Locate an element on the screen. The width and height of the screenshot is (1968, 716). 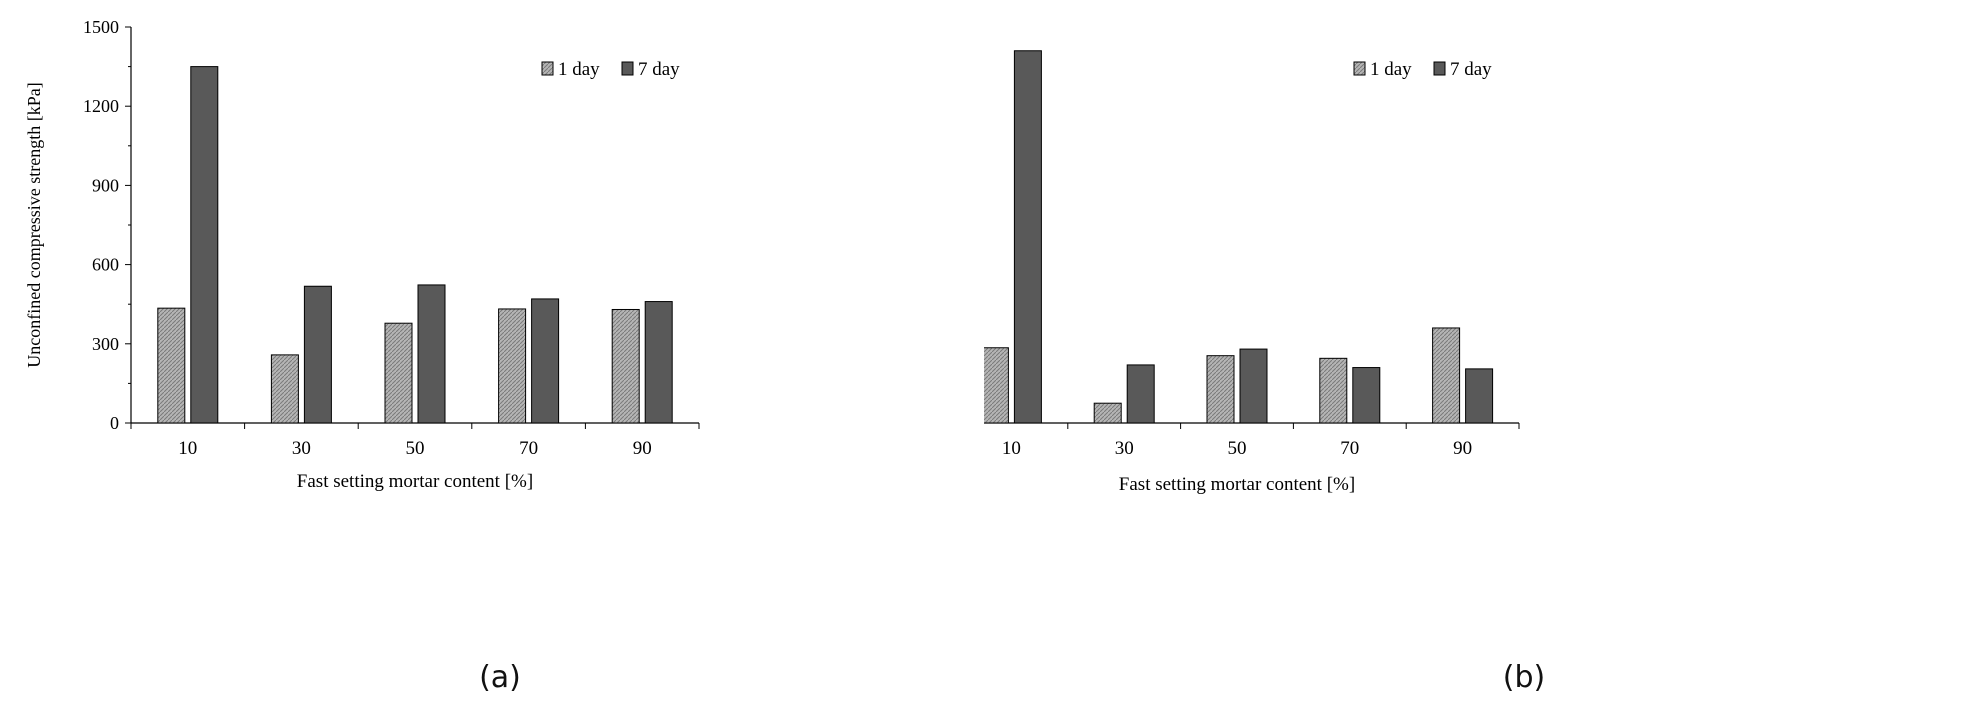
y-tick-label: 300 is located at coordinates (105, 344).